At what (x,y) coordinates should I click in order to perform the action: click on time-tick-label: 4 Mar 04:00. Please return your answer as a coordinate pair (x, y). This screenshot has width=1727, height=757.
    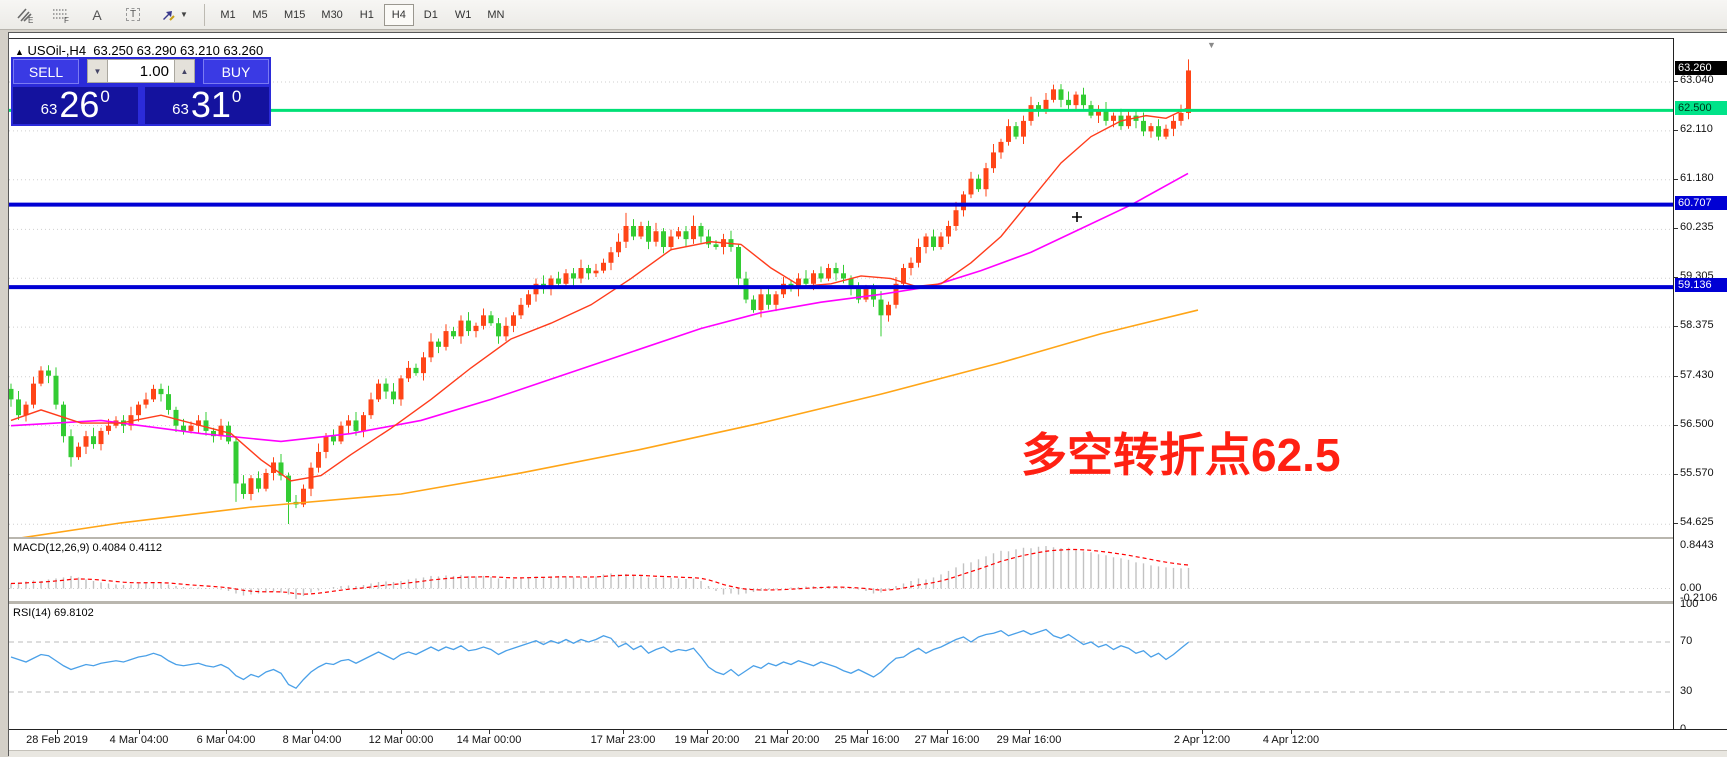
    Looking at the image, I should click on (139, 740).